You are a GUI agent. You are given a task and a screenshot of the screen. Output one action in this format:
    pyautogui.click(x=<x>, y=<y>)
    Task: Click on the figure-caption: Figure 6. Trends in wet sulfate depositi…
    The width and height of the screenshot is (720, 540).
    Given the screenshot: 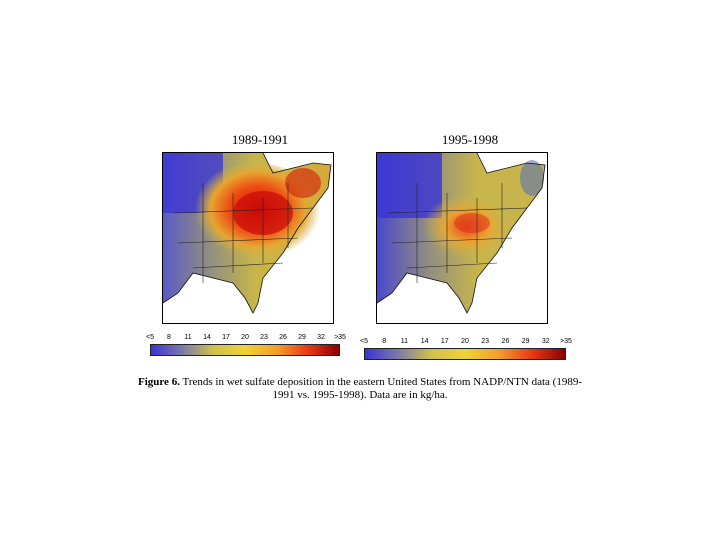 What is the action you would take?
    pyautogui.click(x=360, y=389)
    